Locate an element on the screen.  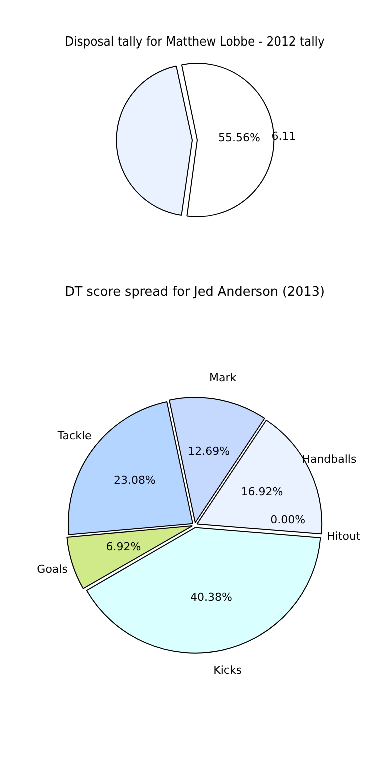
data-label: 23.08% is located at coordinates (135, 480).